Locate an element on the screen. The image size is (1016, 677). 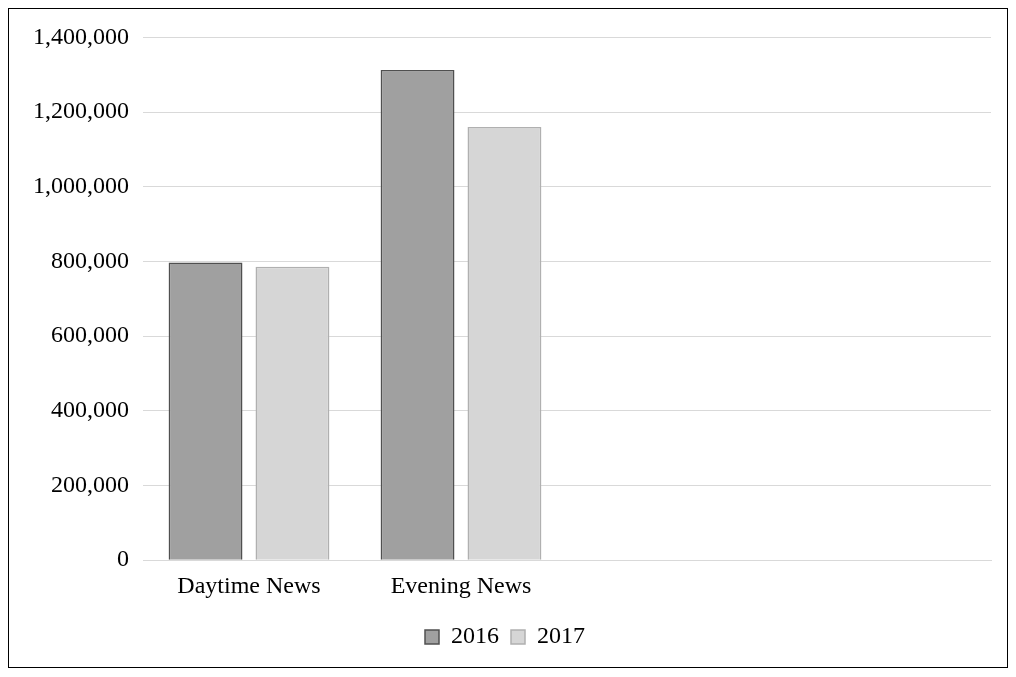
y-tick-label: 800,000 is located at coordinates (90, 259).